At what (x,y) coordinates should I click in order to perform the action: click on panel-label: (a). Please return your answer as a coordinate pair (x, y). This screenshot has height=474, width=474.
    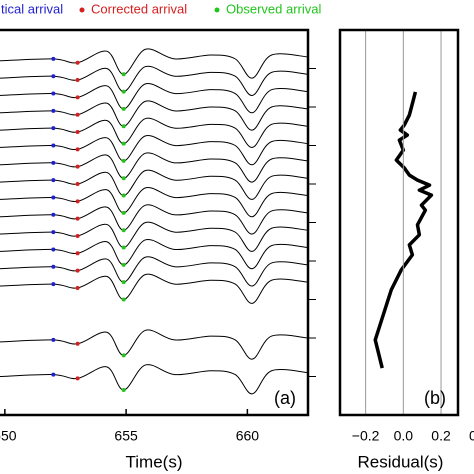
    Looking at the image, I should click on (285, 398).